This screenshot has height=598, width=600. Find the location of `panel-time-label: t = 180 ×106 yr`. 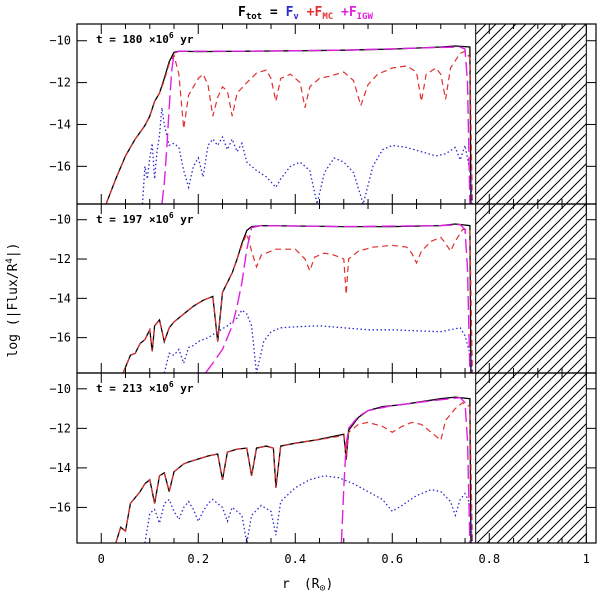

panel-time-label: t = 180 ×106 yr is located at coordinates (145, 38).